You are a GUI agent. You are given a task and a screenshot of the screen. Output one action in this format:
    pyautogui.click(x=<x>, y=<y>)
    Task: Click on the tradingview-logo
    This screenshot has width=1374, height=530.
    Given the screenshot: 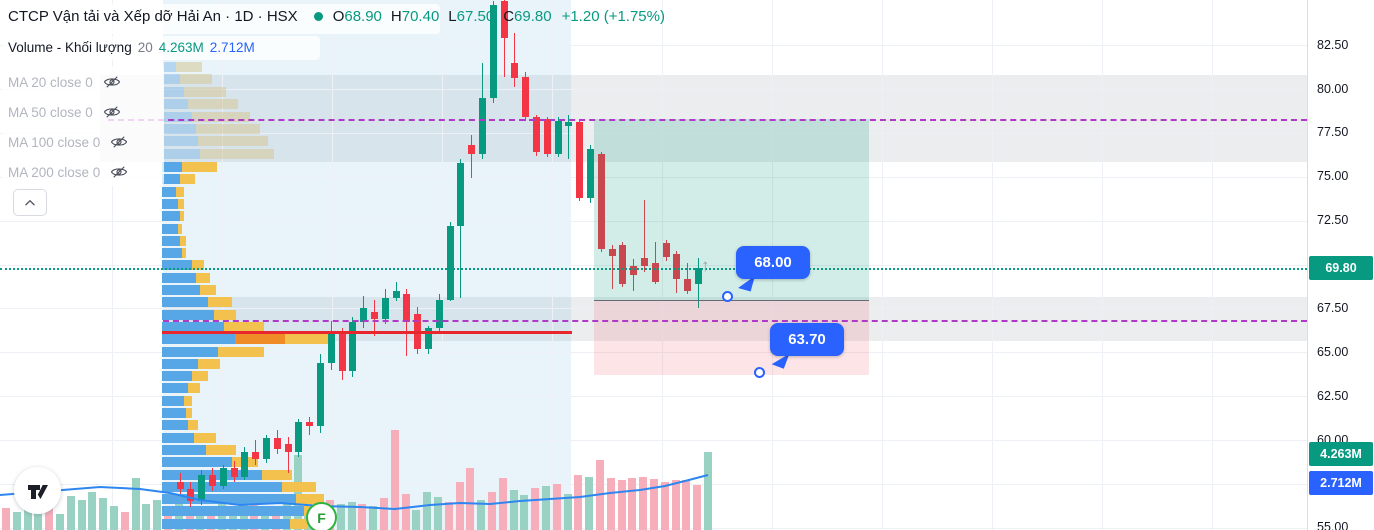 What is the action you would take?
    pyautogui.click(x=37, y=490)
    